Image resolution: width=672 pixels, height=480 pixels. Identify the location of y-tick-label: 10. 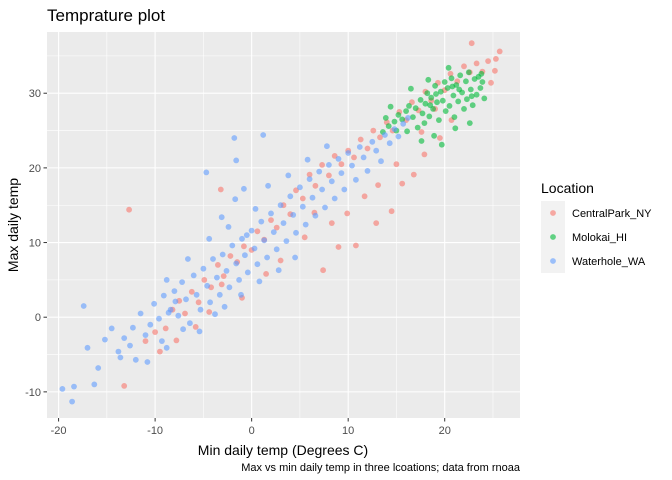
(35, 244).